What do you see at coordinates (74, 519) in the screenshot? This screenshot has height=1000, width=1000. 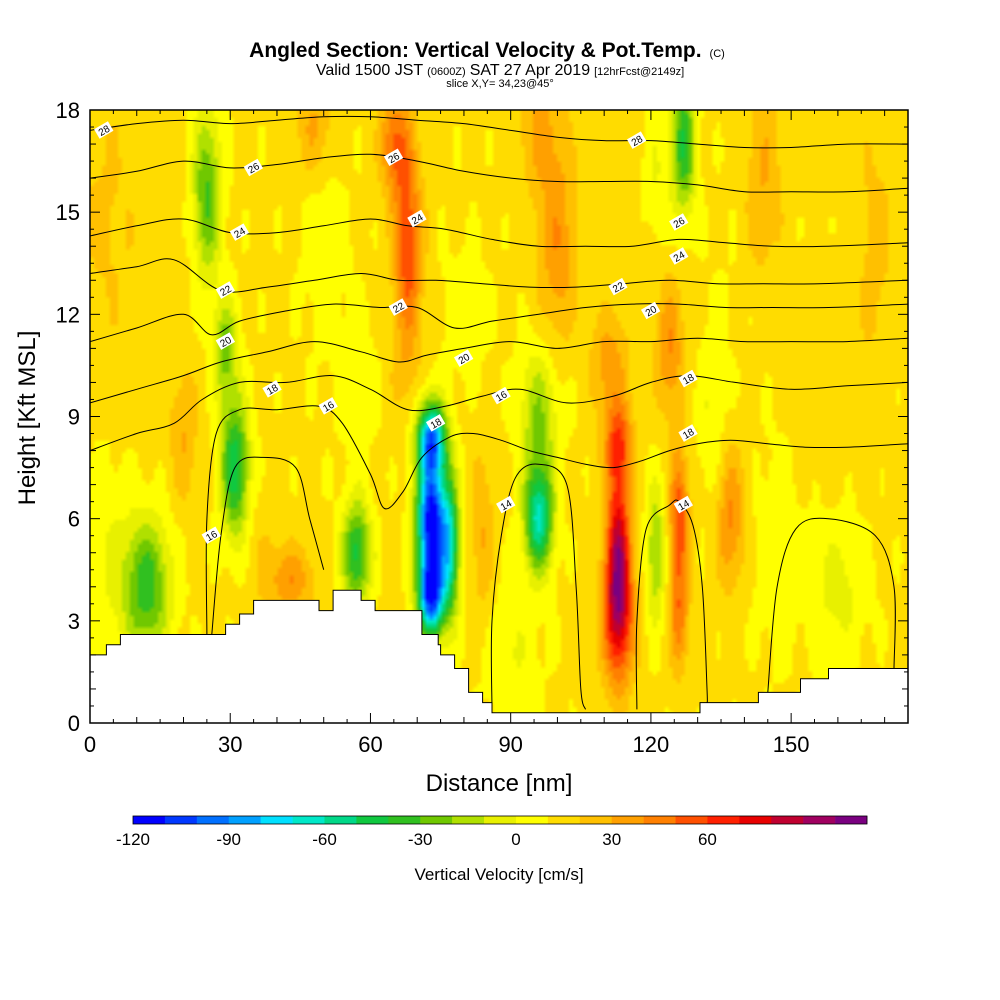 I see `y-tick-label: 6` at bounding box center [74, 519].